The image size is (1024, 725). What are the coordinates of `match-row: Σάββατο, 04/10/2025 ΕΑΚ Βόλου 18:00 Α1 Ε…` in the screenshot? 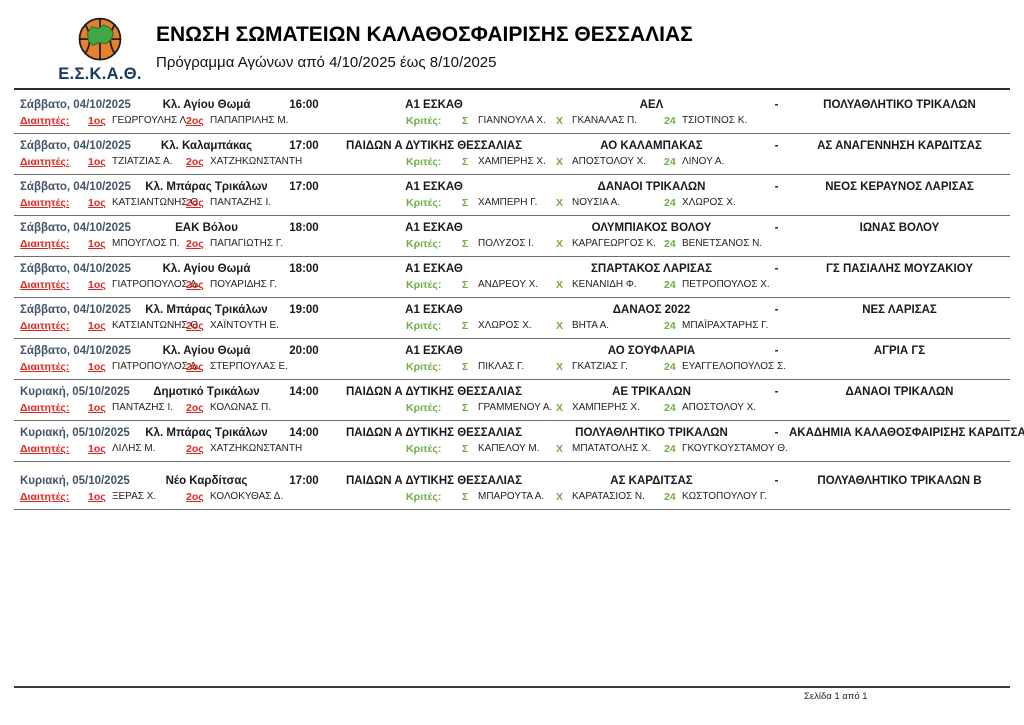 It's located at (512, 236).